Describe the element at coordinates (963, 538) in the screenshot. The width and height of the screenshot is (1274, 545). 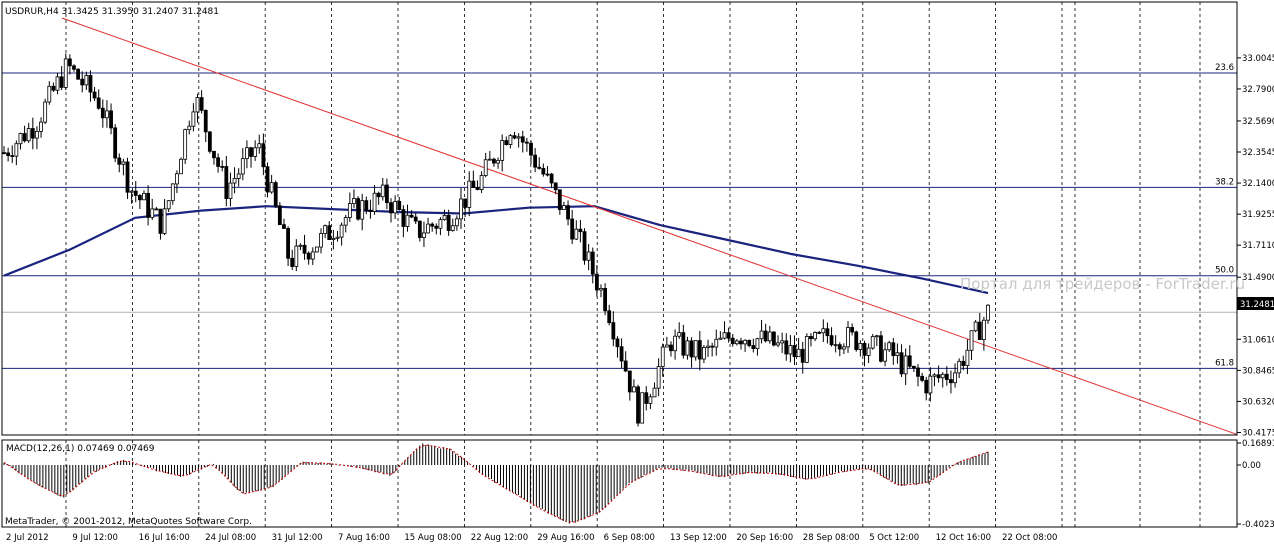
I see `time-axis-label: 12 Oct 16:00` at that location.